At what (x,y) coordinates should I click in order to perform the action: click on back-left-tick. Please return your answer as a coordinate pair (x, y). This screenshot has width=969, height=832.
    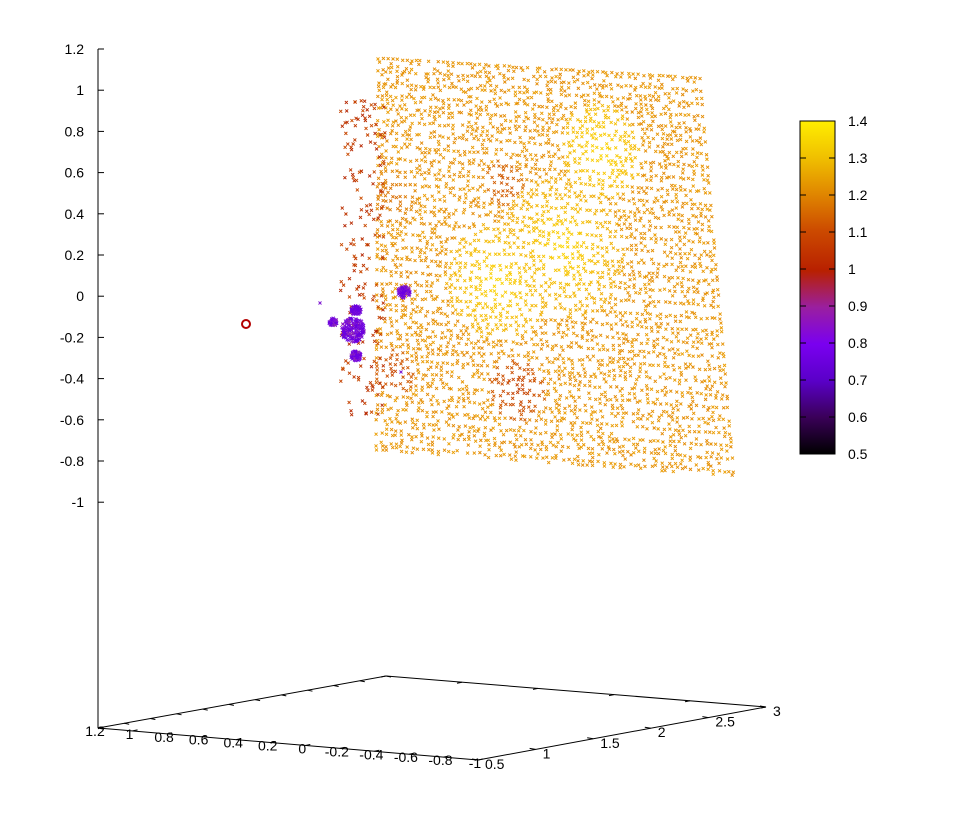
    Looking at the image, I should click on (231, 704).